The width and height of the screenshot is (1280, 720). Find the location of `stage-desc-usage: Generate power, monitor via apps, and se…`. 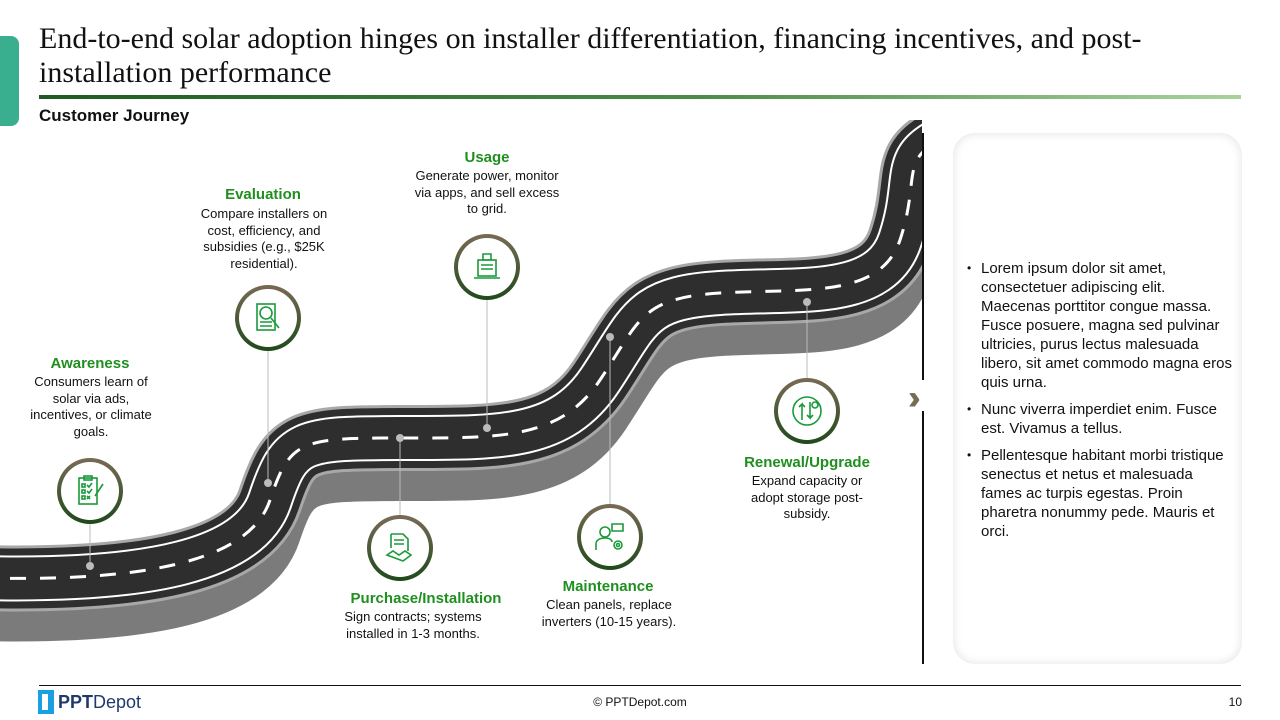

stage-desc-usage: Generate power, monitor via apps, and se… is located at coordinates (487, 192).